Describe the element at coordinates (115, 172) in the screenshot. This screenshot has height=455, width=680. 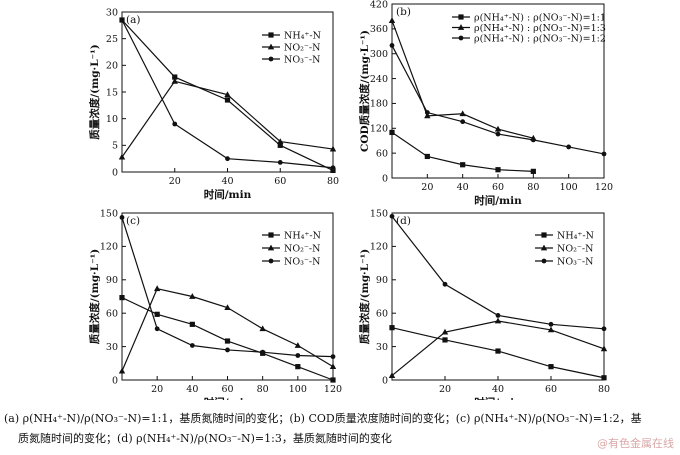
I see `y-tick-label: 0` at that location.